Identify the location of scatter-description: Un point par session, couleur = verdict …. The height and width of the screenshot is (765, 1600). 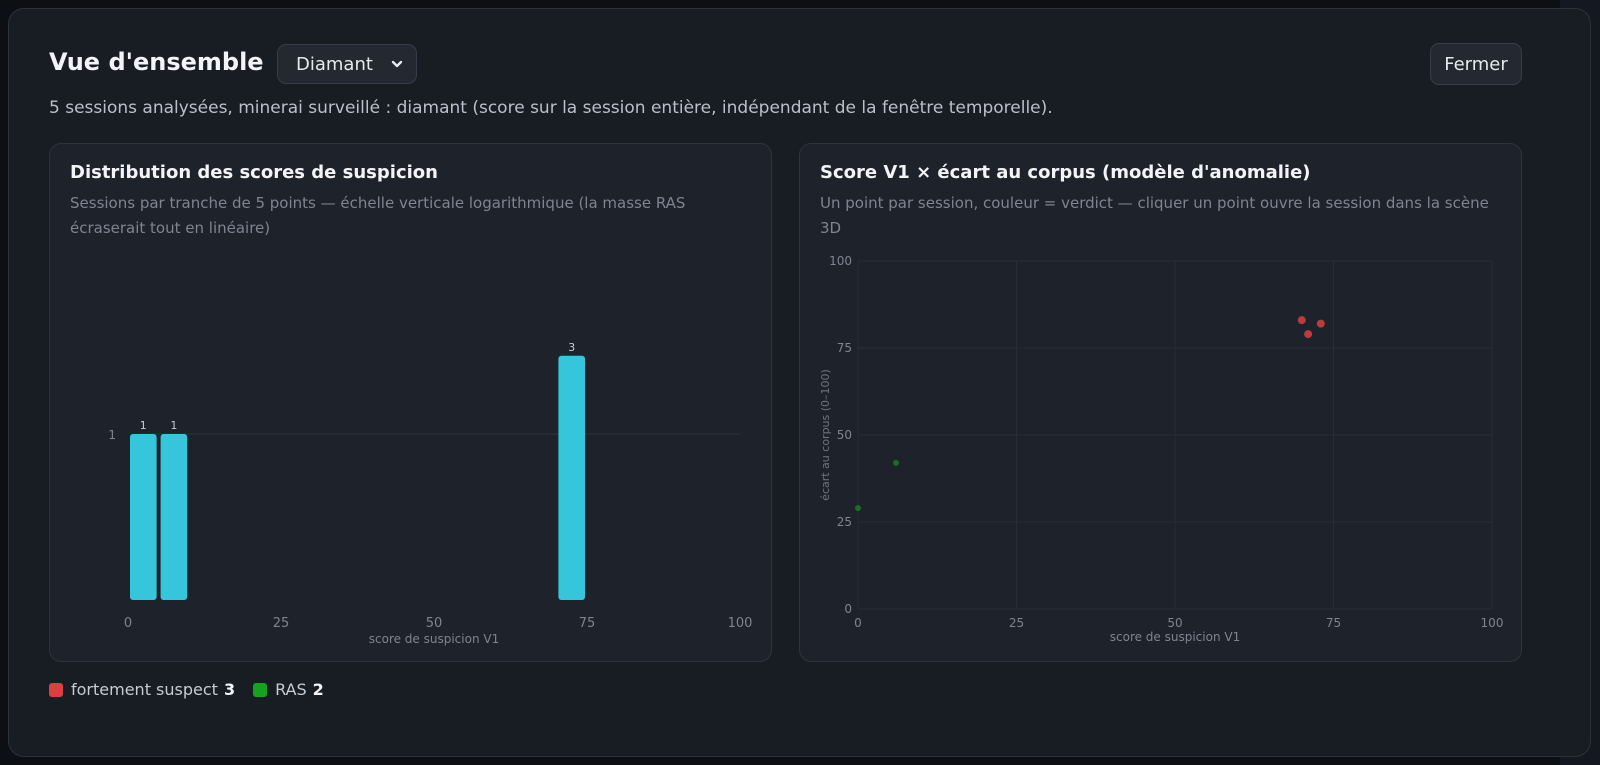
(1154, 215).